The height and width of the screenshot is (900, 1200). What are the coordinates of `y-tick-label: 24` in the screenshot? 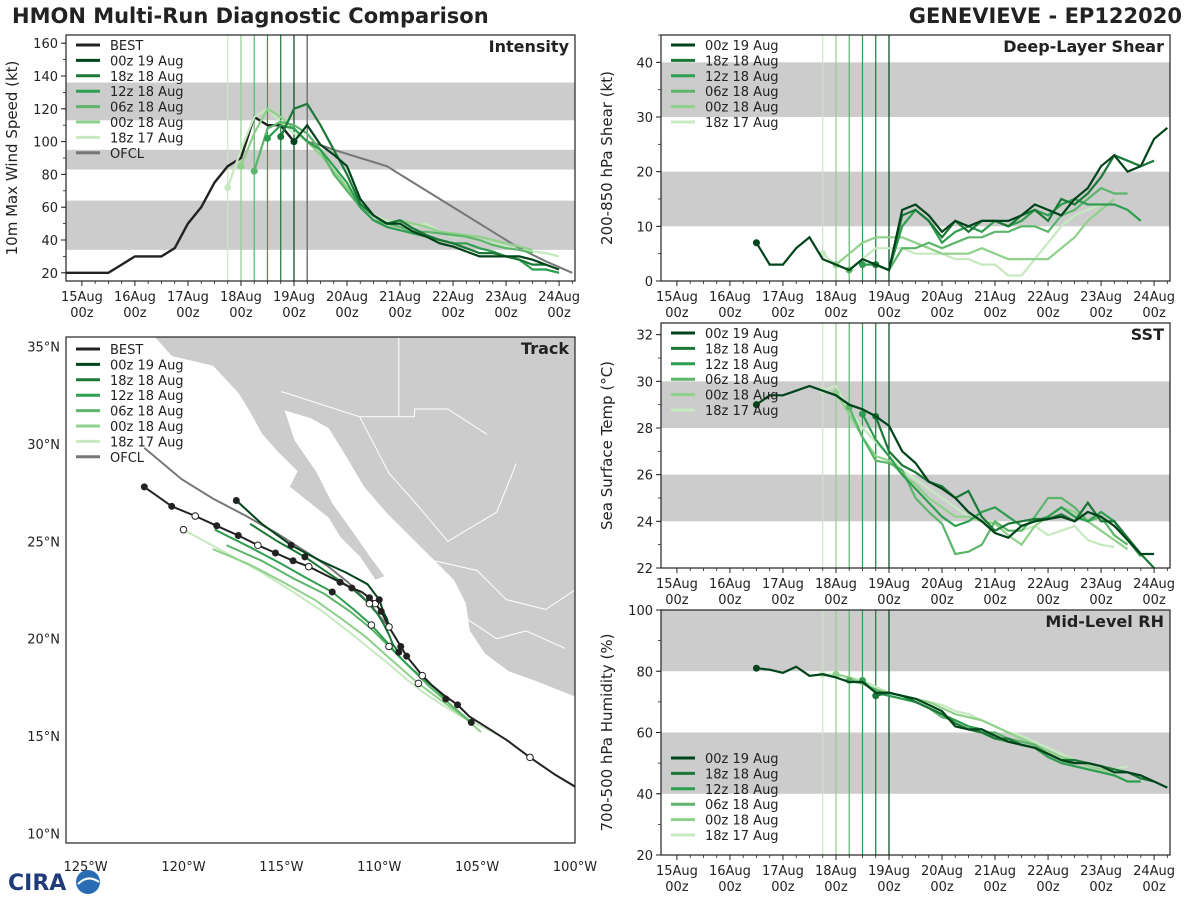 It's located at (644, 522).